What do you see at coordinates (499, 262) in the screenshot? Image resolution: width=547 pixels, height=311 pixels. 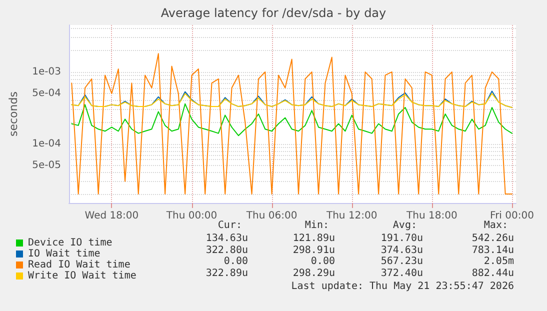 I see `text: 2.05m` at bounding box center [499, 262].